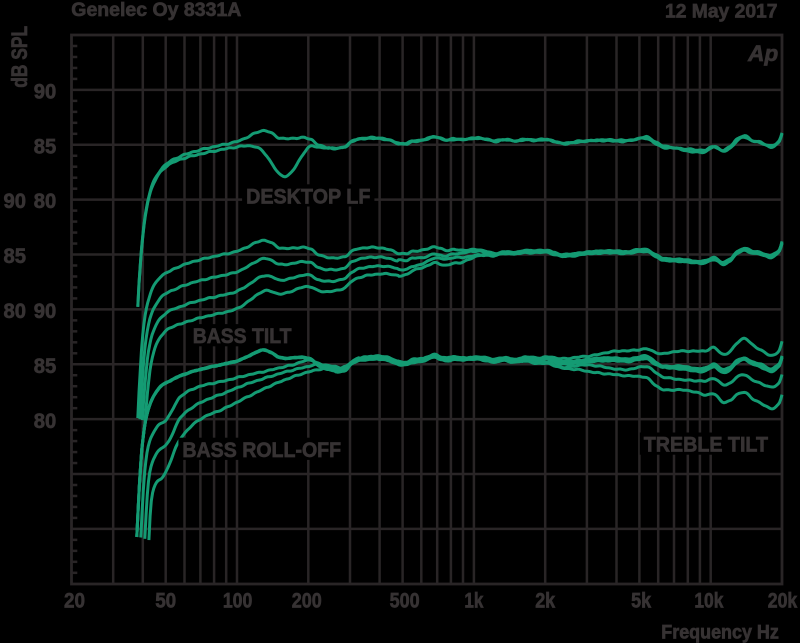 This screenshot has width=800, height=643. Describe the element at coordinates (721, 11) in the screenshot. I see `svg-text: 12 May 2017` at that location.